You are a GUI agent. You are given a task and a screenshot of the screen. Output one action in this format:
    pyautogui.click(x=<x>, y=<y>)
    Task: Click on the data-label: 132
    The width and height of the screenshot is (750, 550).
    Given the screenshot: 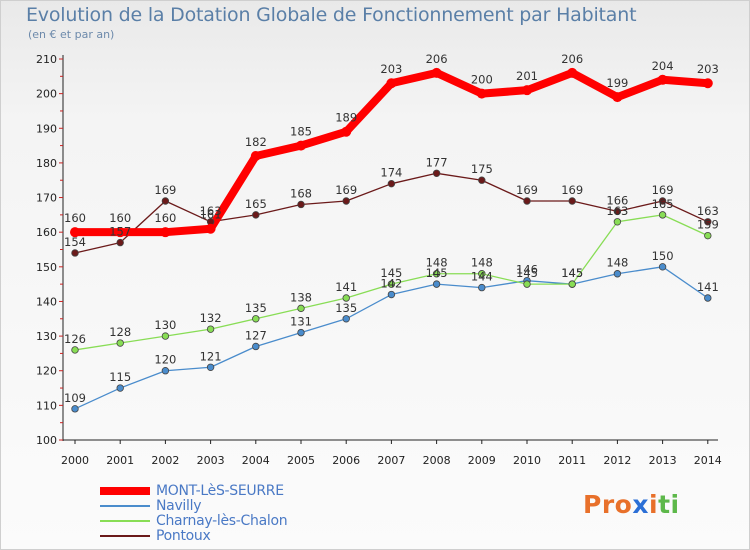 What is the action you would take?
    pyautogui.click(x=211, y=318)
    